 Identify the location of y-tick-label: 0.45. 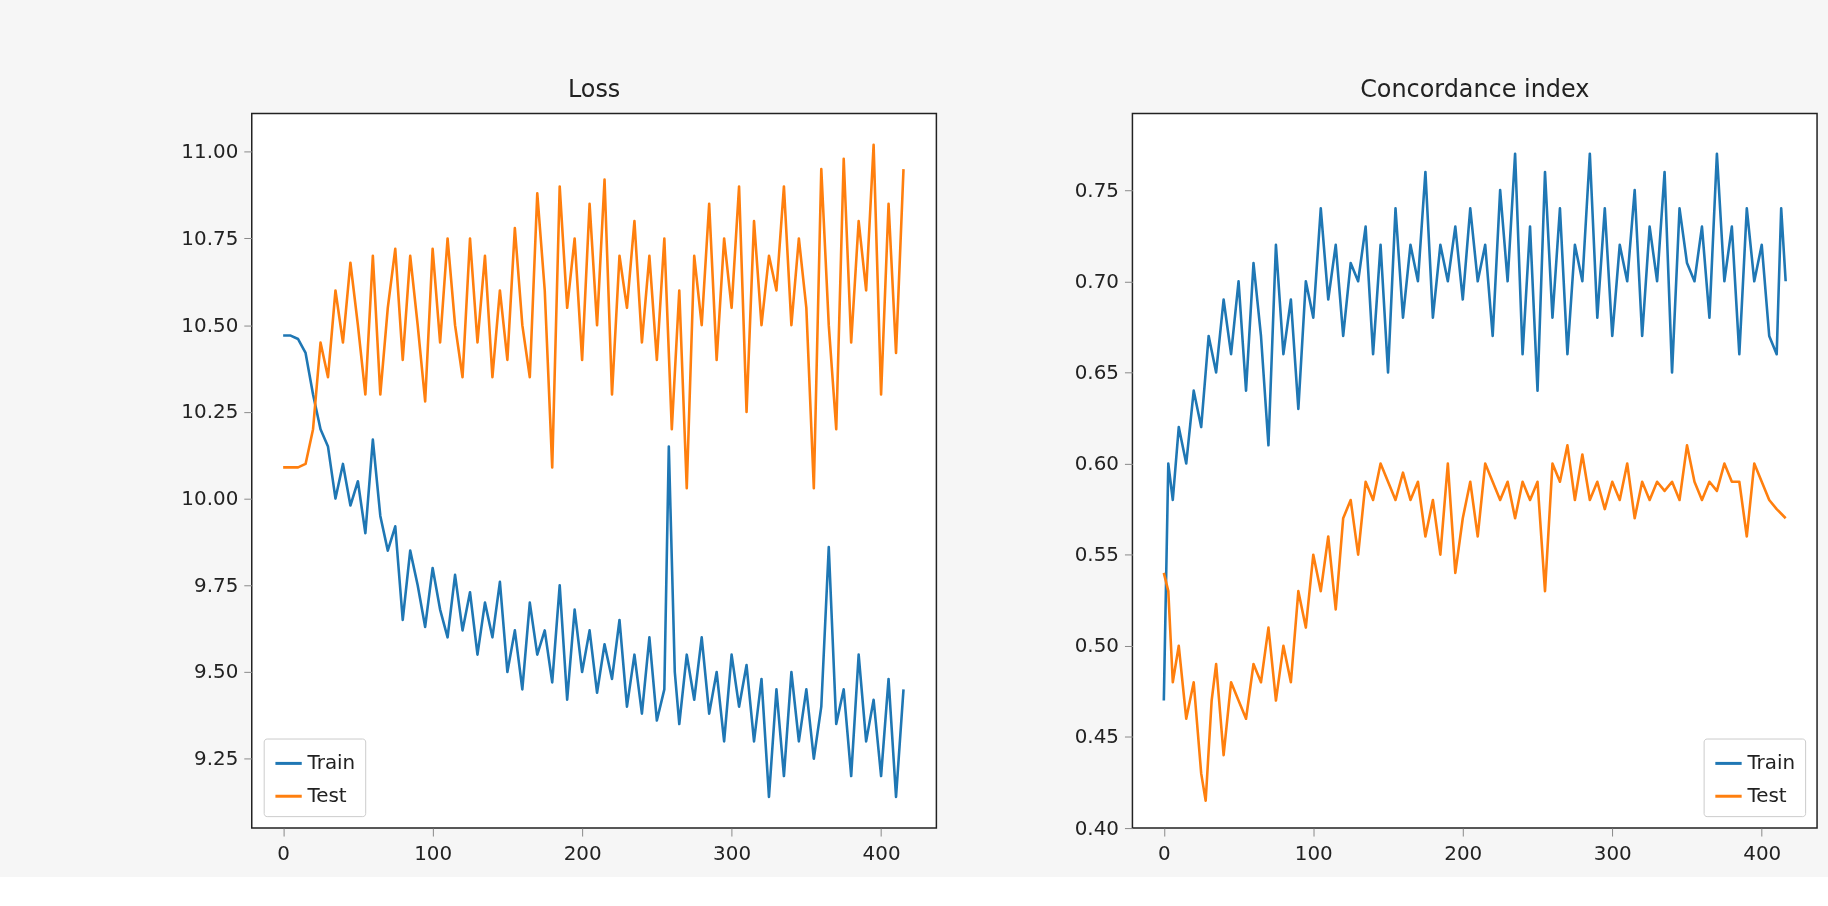
(1096, 737).